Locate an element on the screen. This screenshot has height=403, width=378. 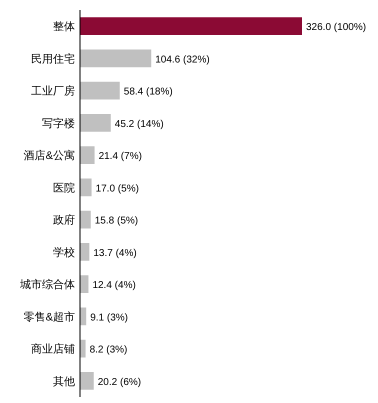
y-tick-label: 民用住宅 is located at coordinates (53, 59).